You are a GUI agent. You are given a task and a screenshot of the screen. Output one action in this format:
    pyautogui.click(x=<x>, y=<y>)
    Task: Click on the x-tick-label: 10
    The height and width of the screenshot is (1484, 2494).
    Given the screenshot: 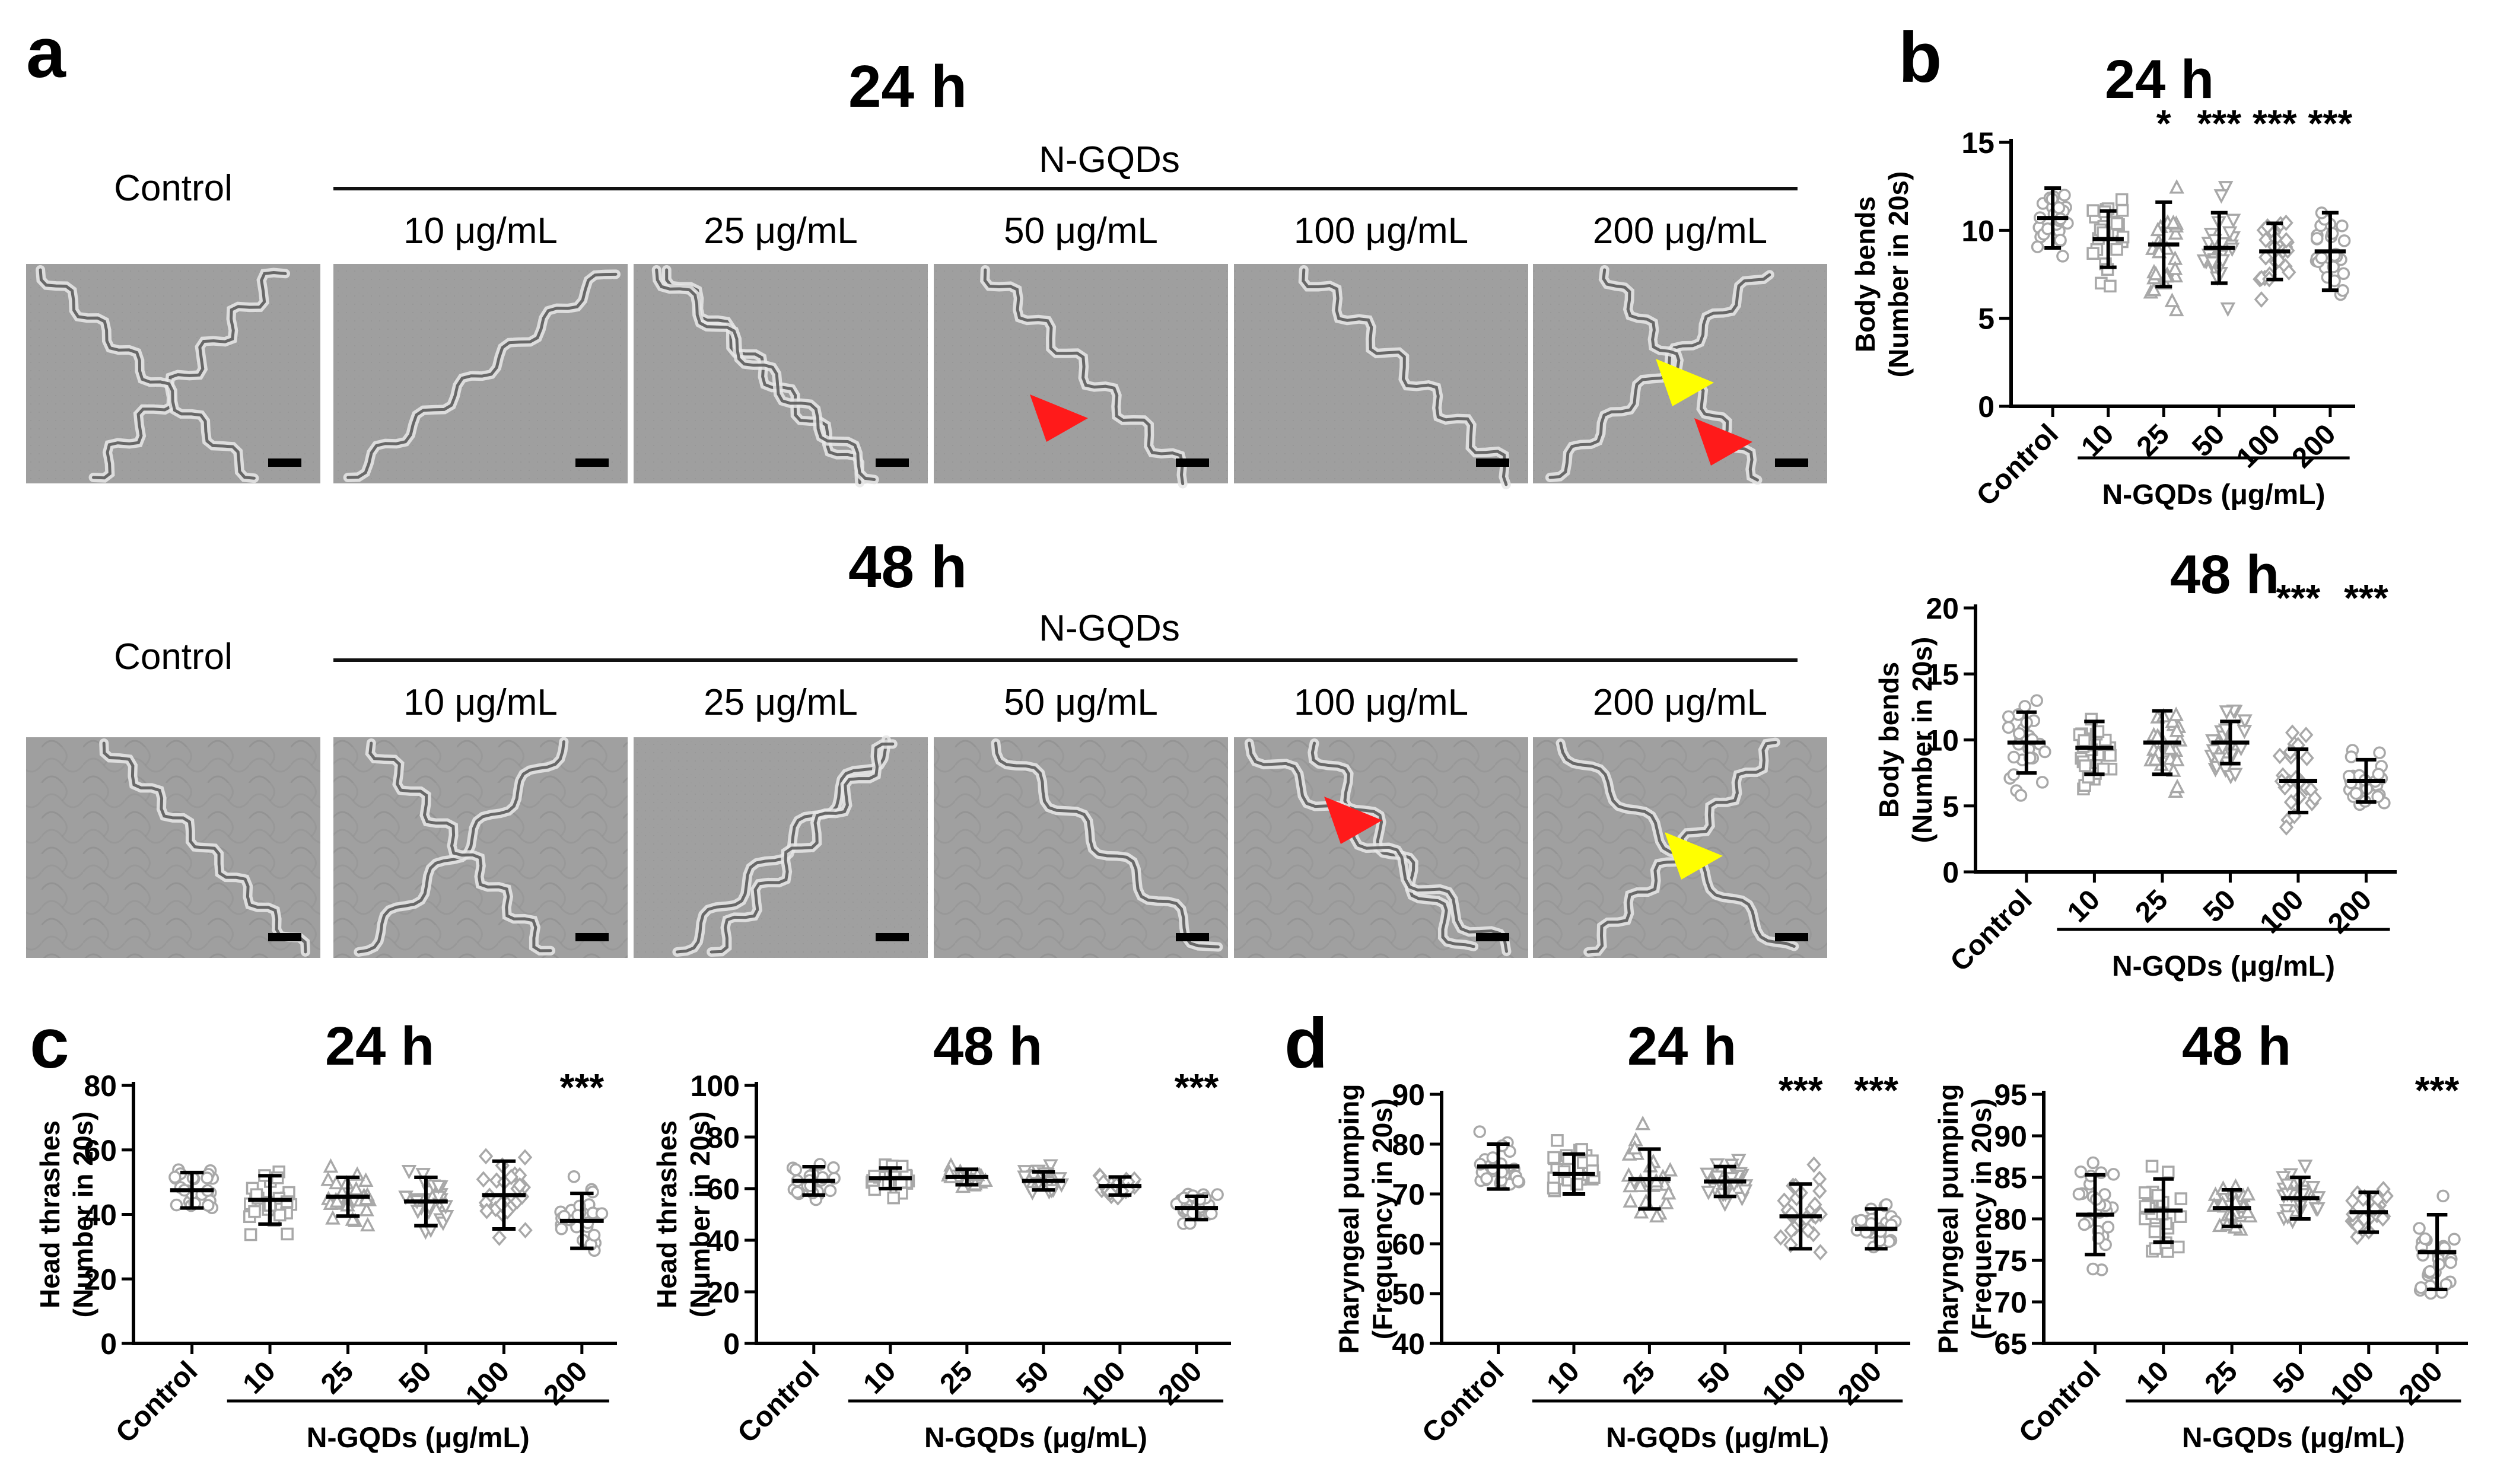 What is the action you would take?
    pyautogui.click(x=2097, y=441)
    